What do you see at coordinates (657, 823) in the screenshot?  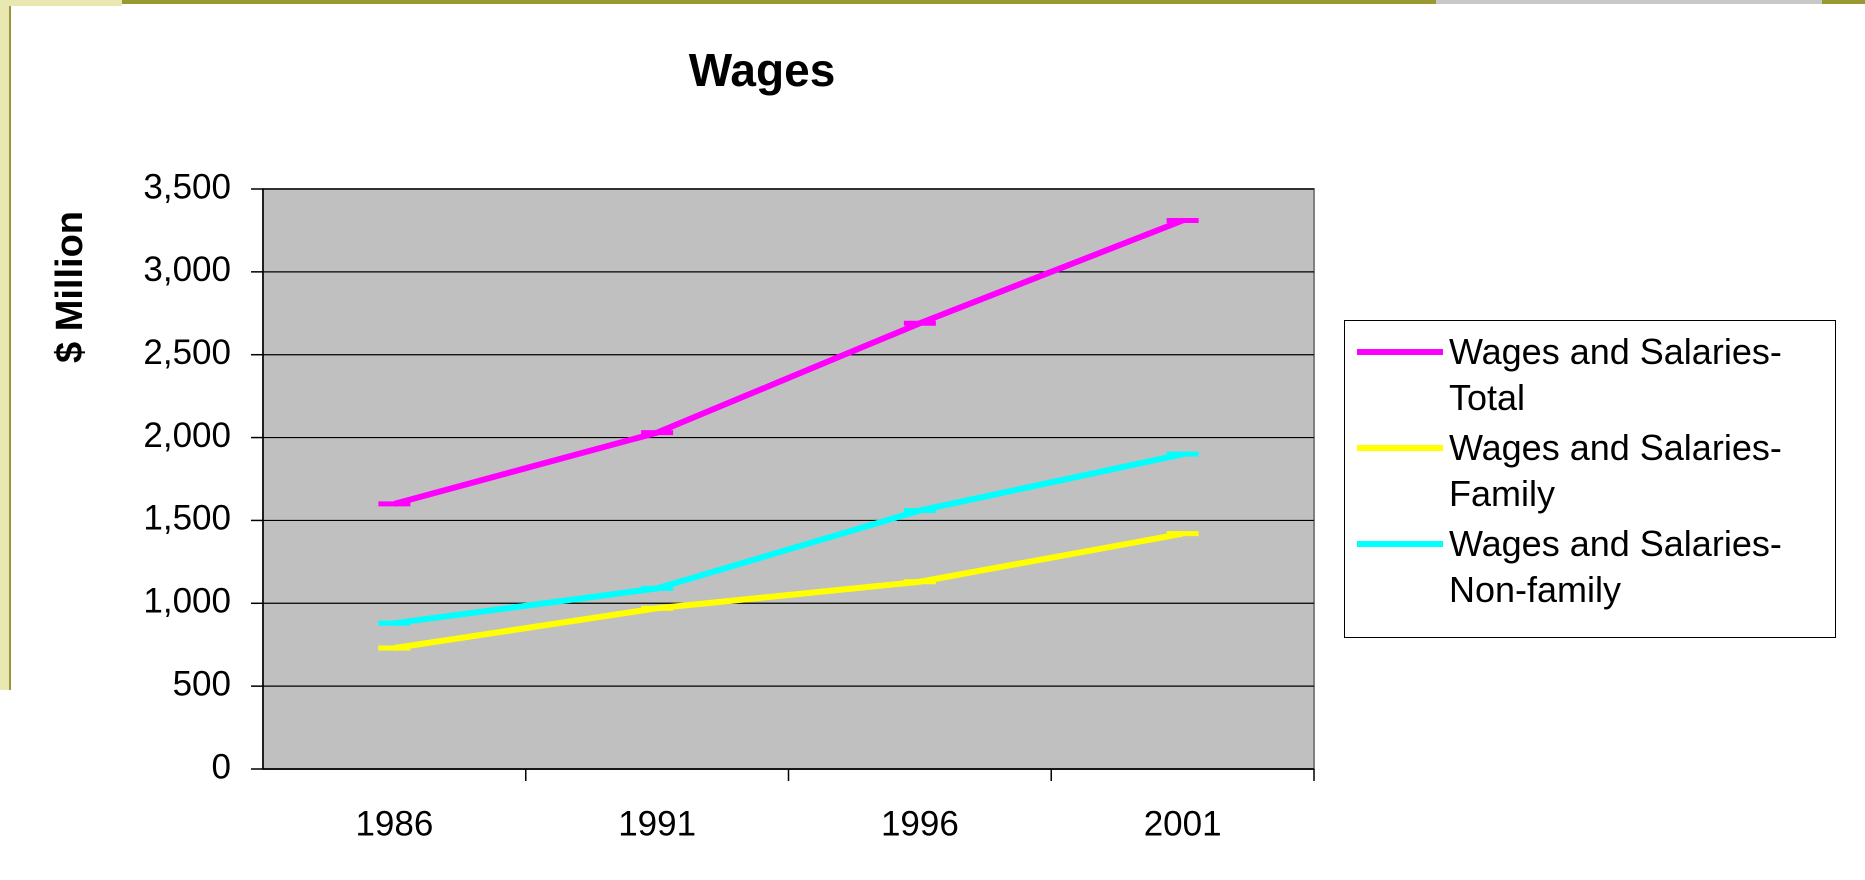 I see `x-tick-label: 1991` at bounding box center [657, 823].